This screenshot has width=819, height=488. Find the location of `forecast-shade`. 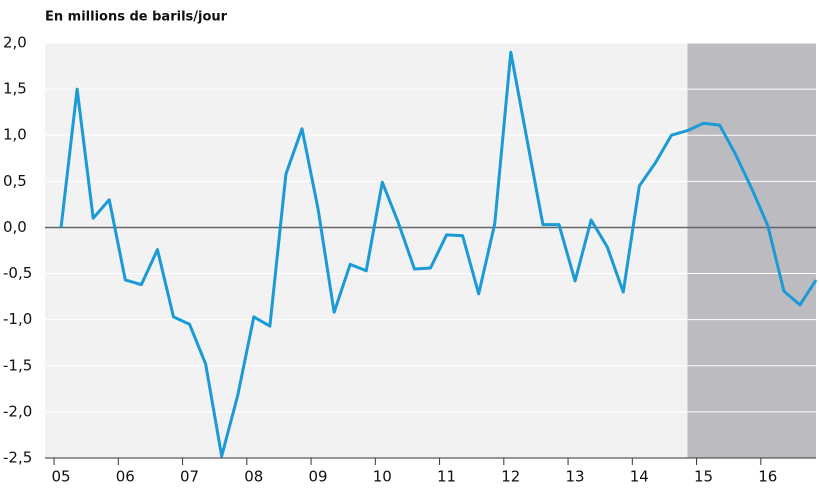

forecast-shade is located at coordinates (751, 250).